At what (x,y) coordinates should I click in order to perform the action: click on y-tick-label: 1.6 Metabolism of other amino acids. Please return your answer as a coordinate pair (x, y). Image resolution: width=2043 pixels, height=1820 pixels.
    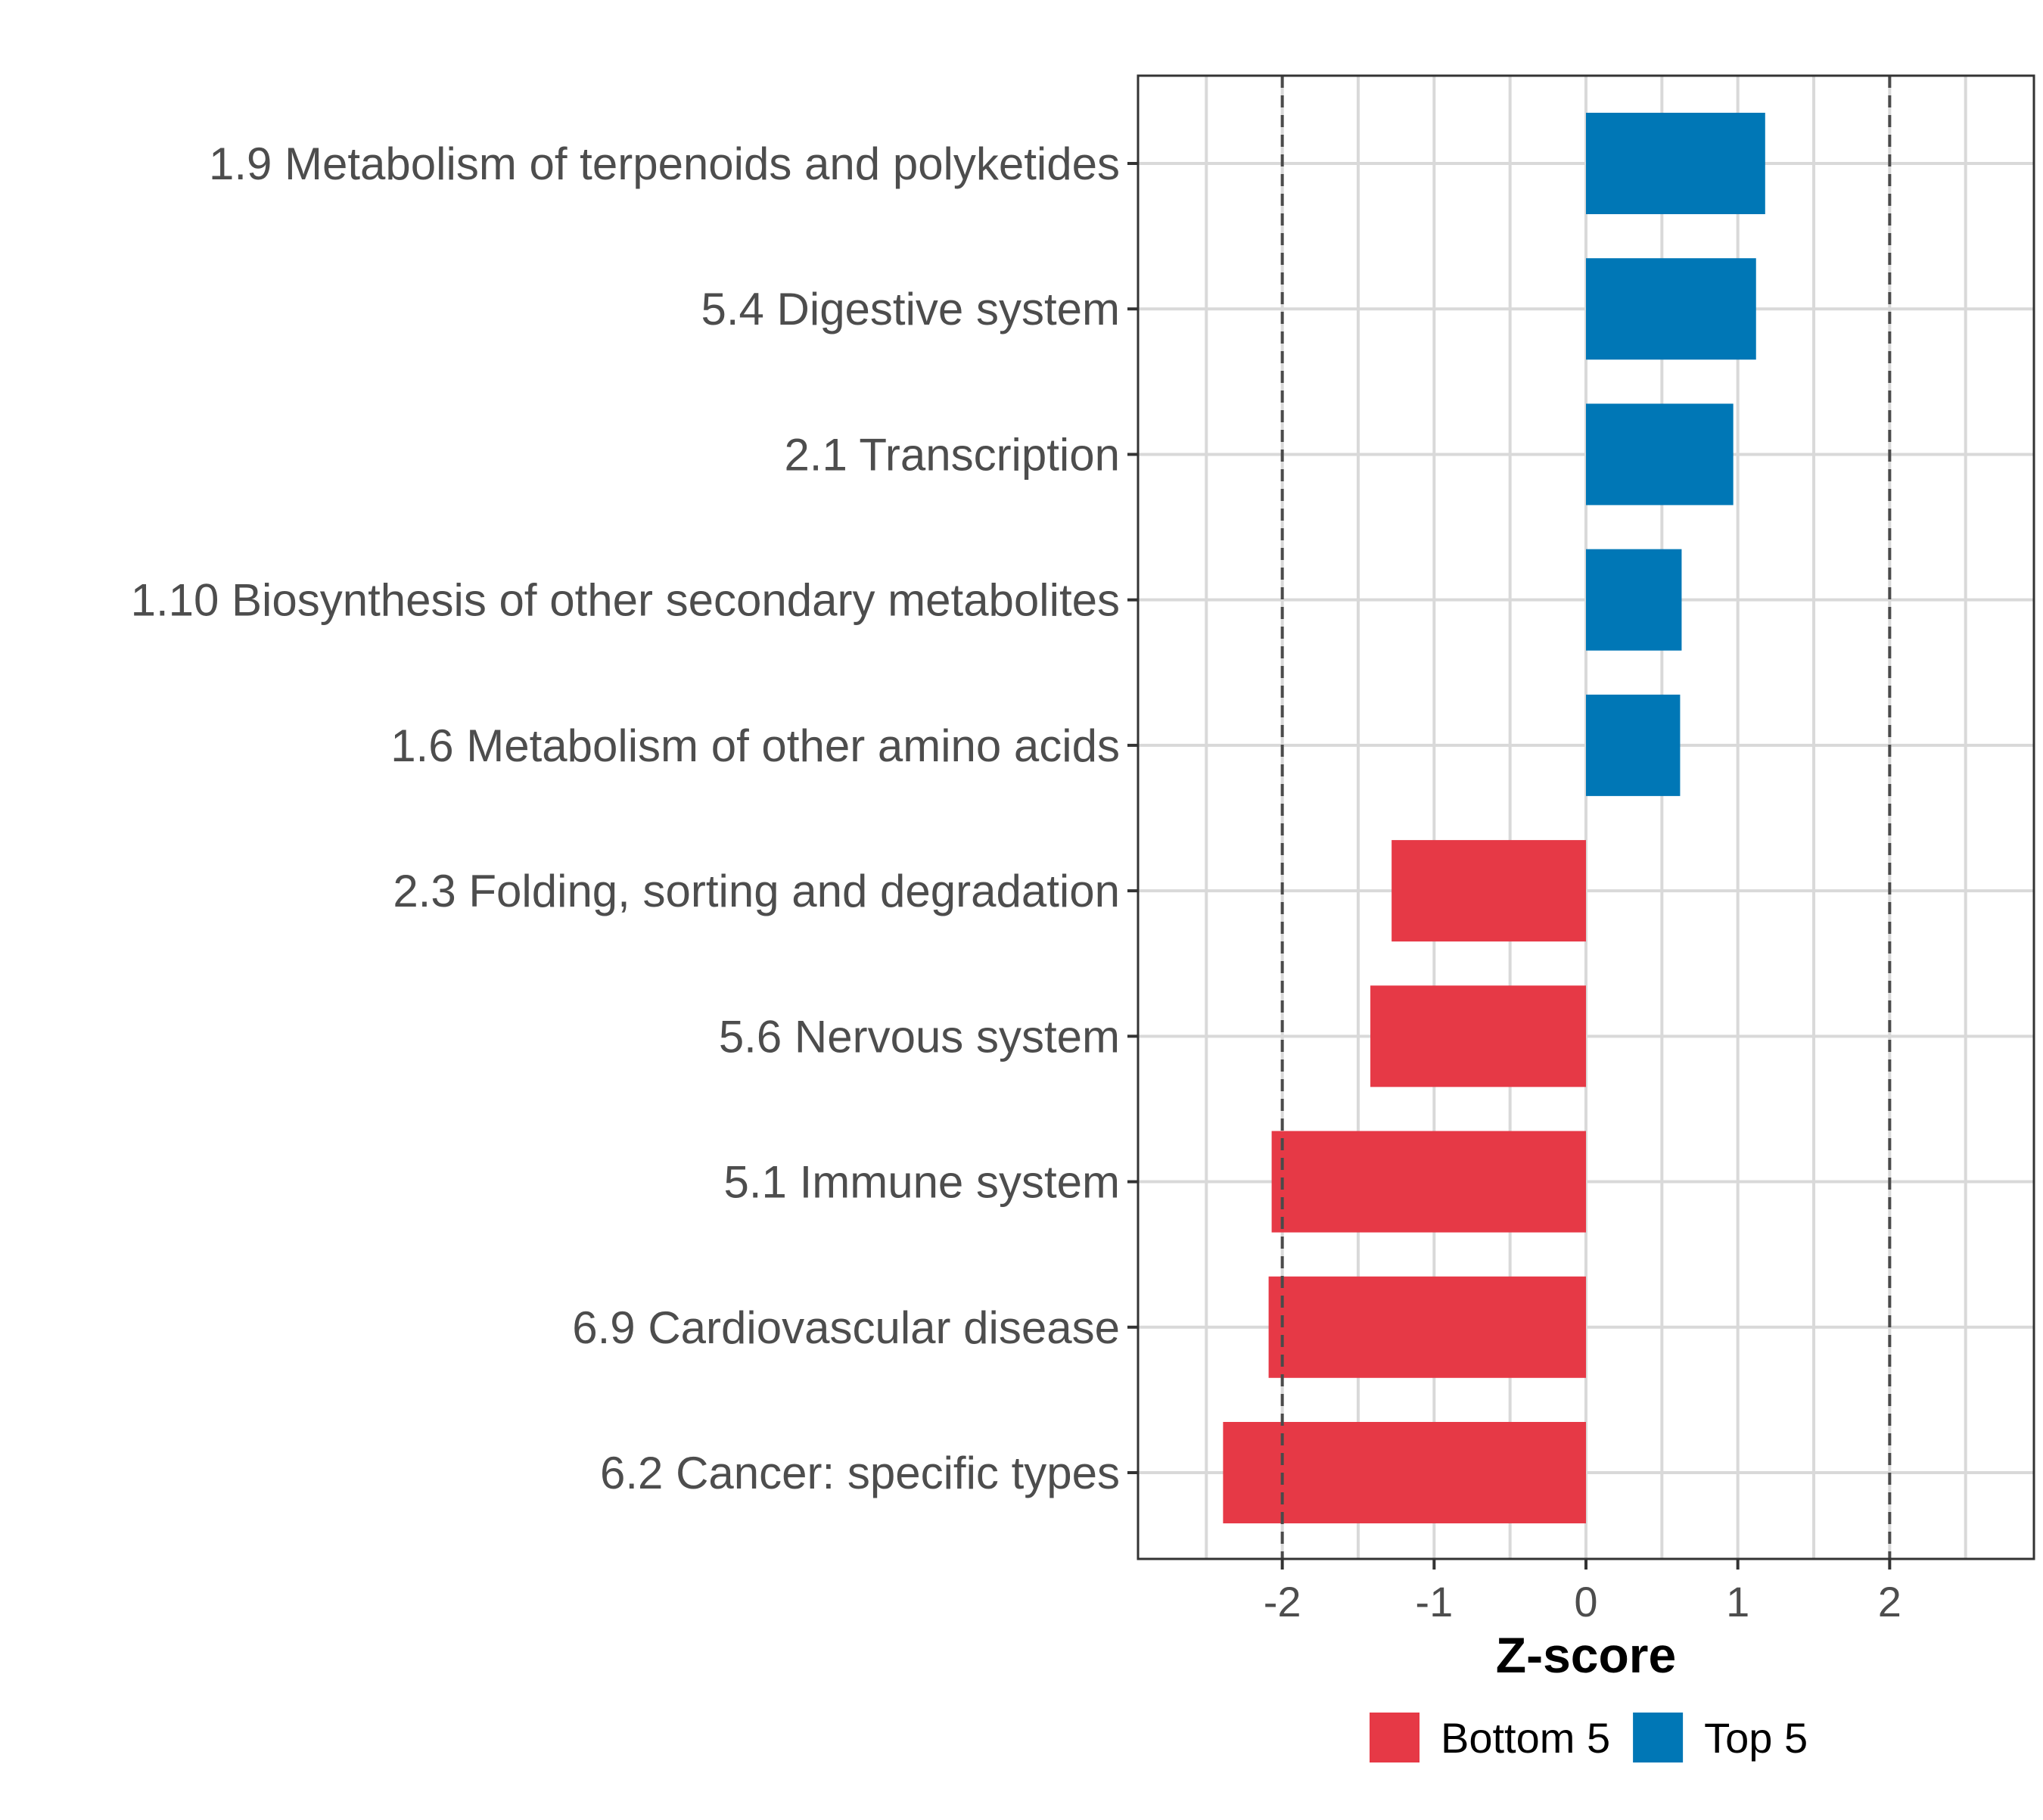
    Looking at the image, I should click on (755, 745).